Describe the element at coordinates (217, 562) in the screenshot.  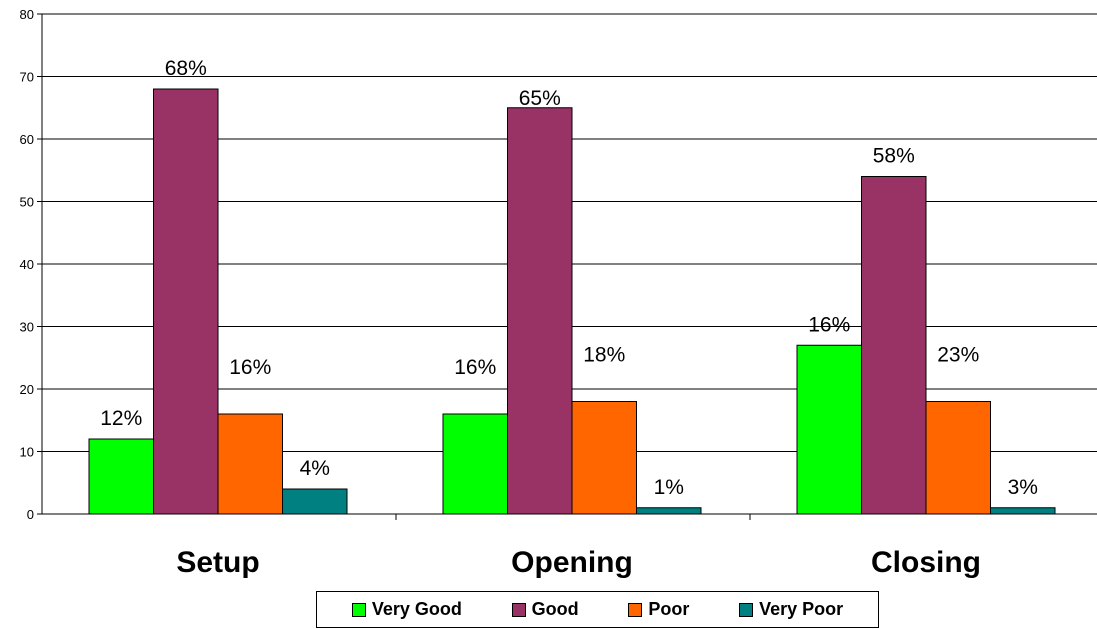
I see `x-tick-label: Setup` at that location.